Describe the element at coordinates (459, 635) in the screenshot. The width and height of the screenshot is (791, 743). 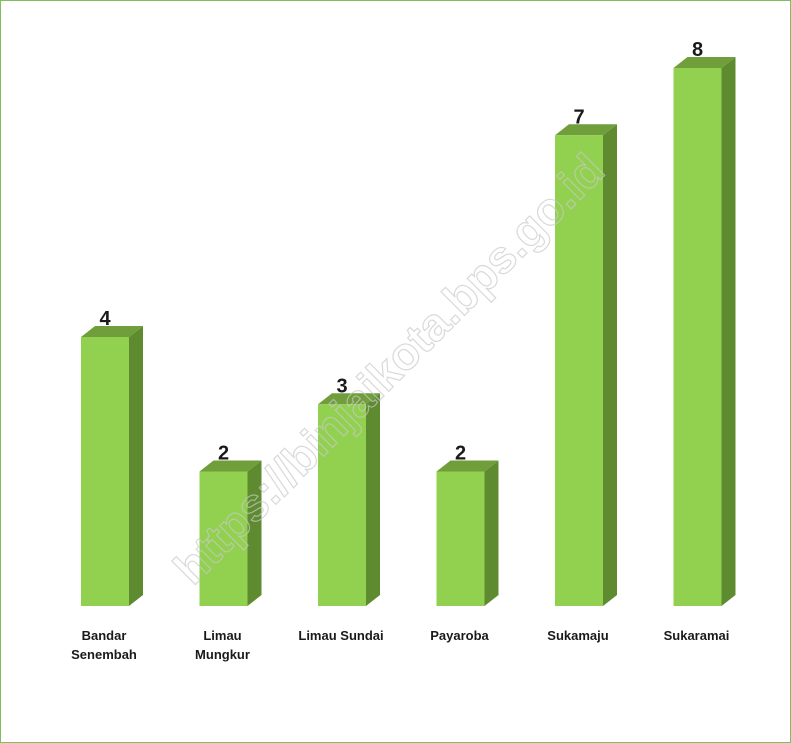
I see `category-label-3: Payaroba` at that location.